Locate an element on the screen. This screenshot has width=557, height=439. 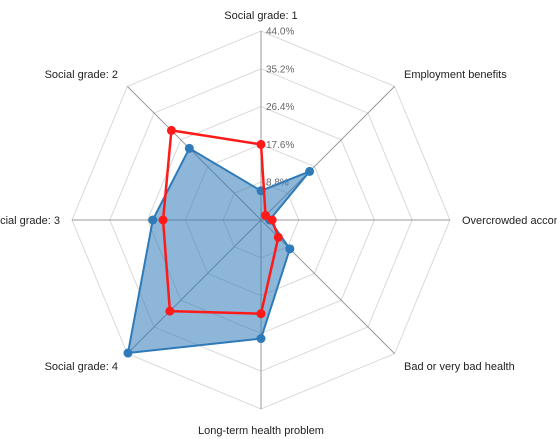
tick-label: 35.2% is located at coordinates (280, 69).